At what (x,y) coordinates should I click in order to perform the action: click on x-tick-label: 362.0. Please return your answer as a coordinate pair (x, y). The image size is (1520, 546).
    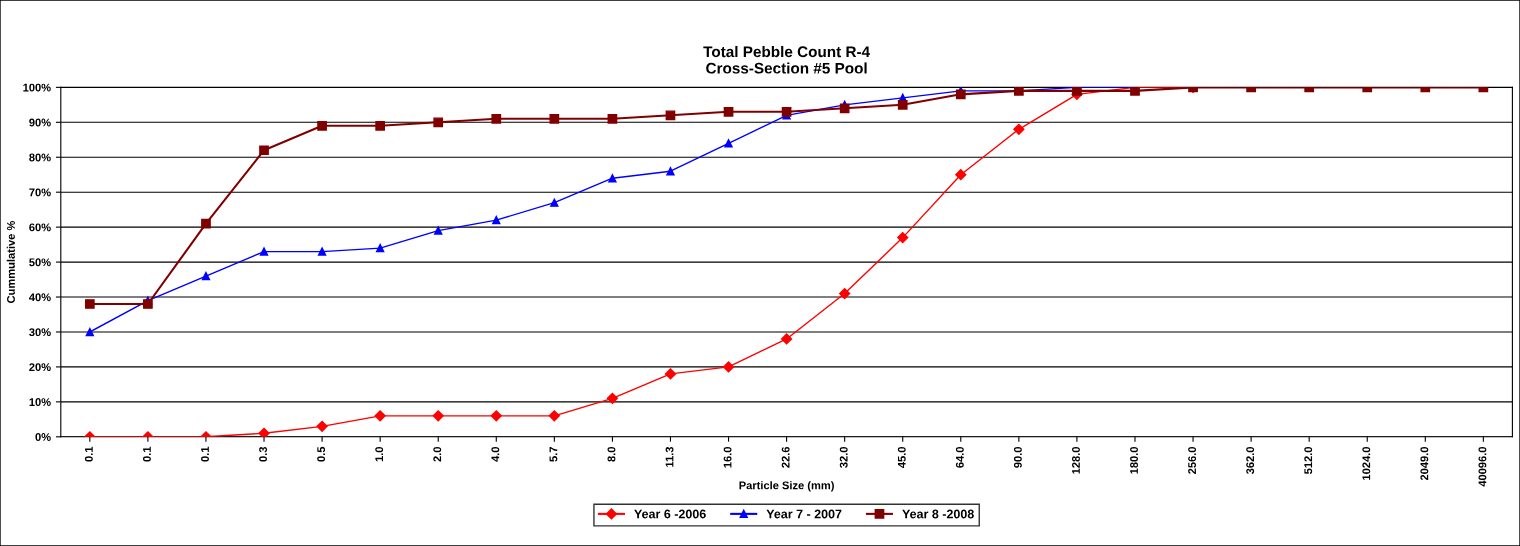
    Looking at the image, I should click on (1250, 460).